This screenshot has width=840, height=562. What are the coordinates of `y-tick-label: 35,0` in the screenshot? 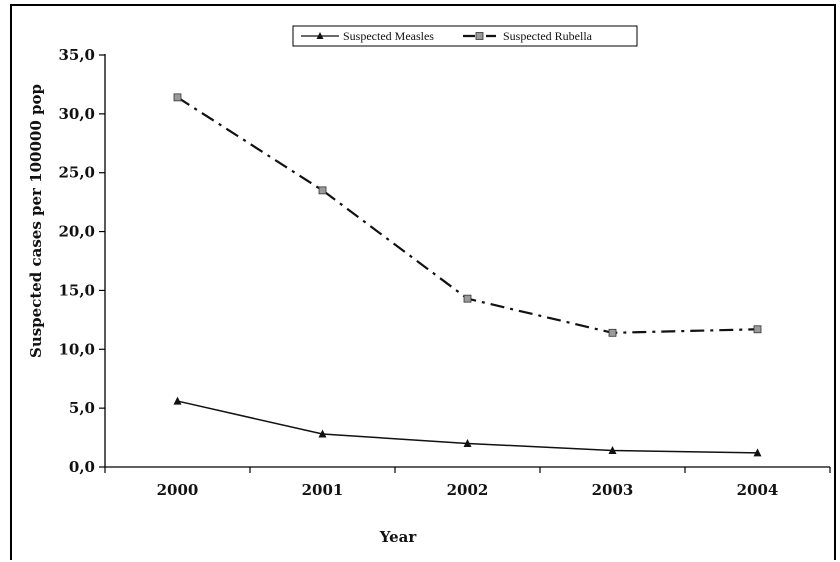 It's located at (76, 55).